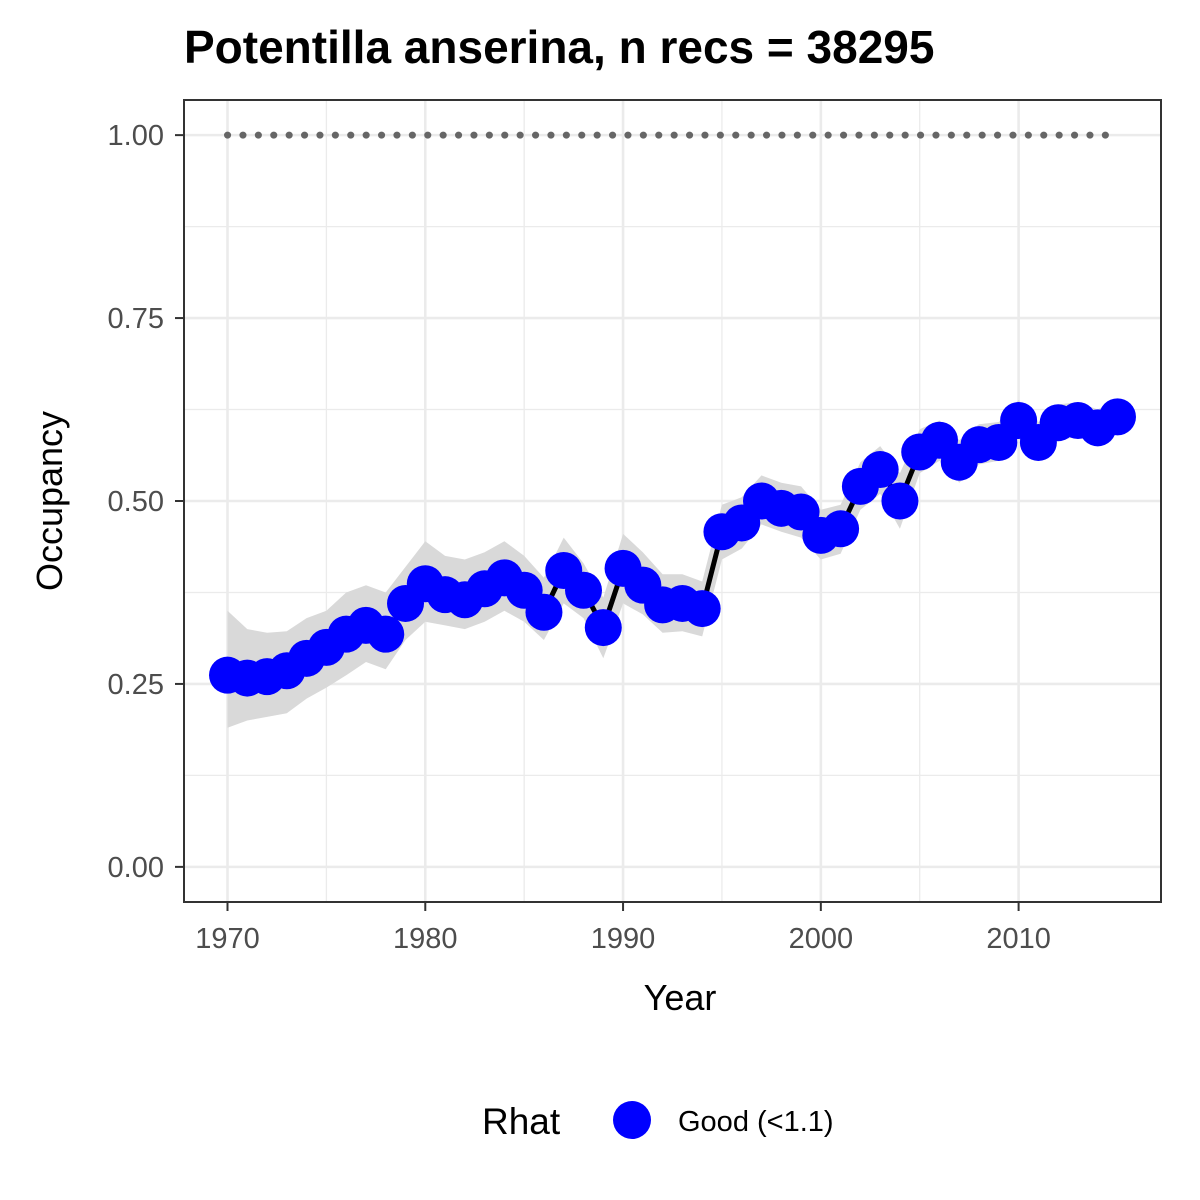 This screenshot has height=1200, width=1200. Describe the element at coordinates (603, 628) in the screenshot. I see `data-point-1989` at that location.